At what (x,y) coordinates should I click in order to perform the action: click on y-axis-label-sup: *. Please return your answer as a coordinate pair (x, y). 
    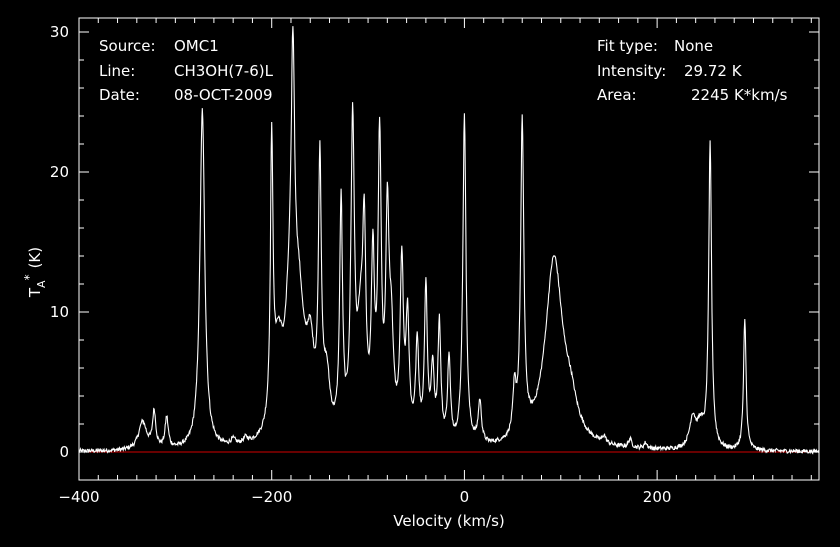
    Looking at the image, I should click on (29, 277).